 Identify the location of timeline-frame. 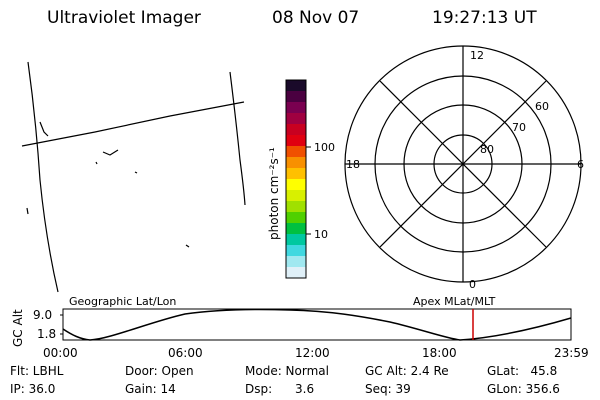
(317, 324).